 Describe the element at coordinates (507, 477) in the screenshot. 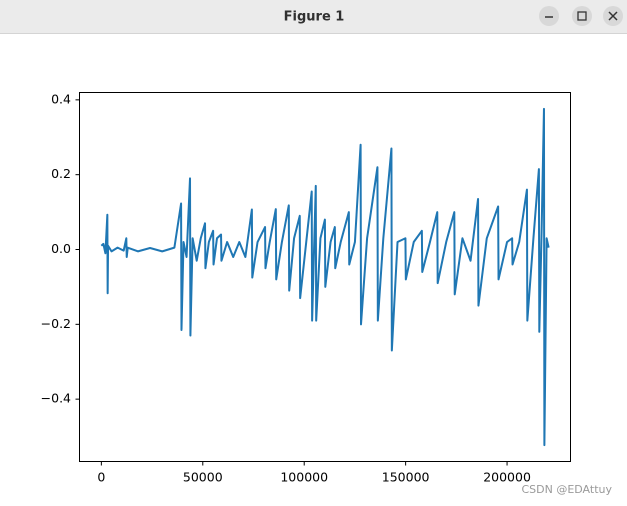

I see `x-tick-label: 200000` at that location.